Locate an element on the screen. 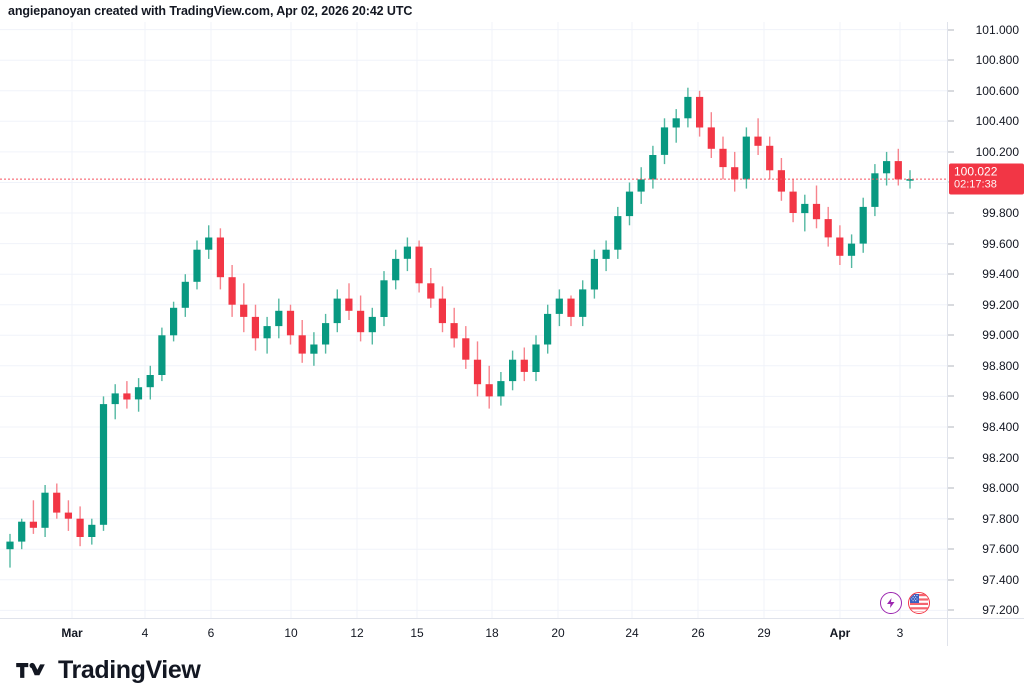  lightning-badge is located at coordinates (891, 603).